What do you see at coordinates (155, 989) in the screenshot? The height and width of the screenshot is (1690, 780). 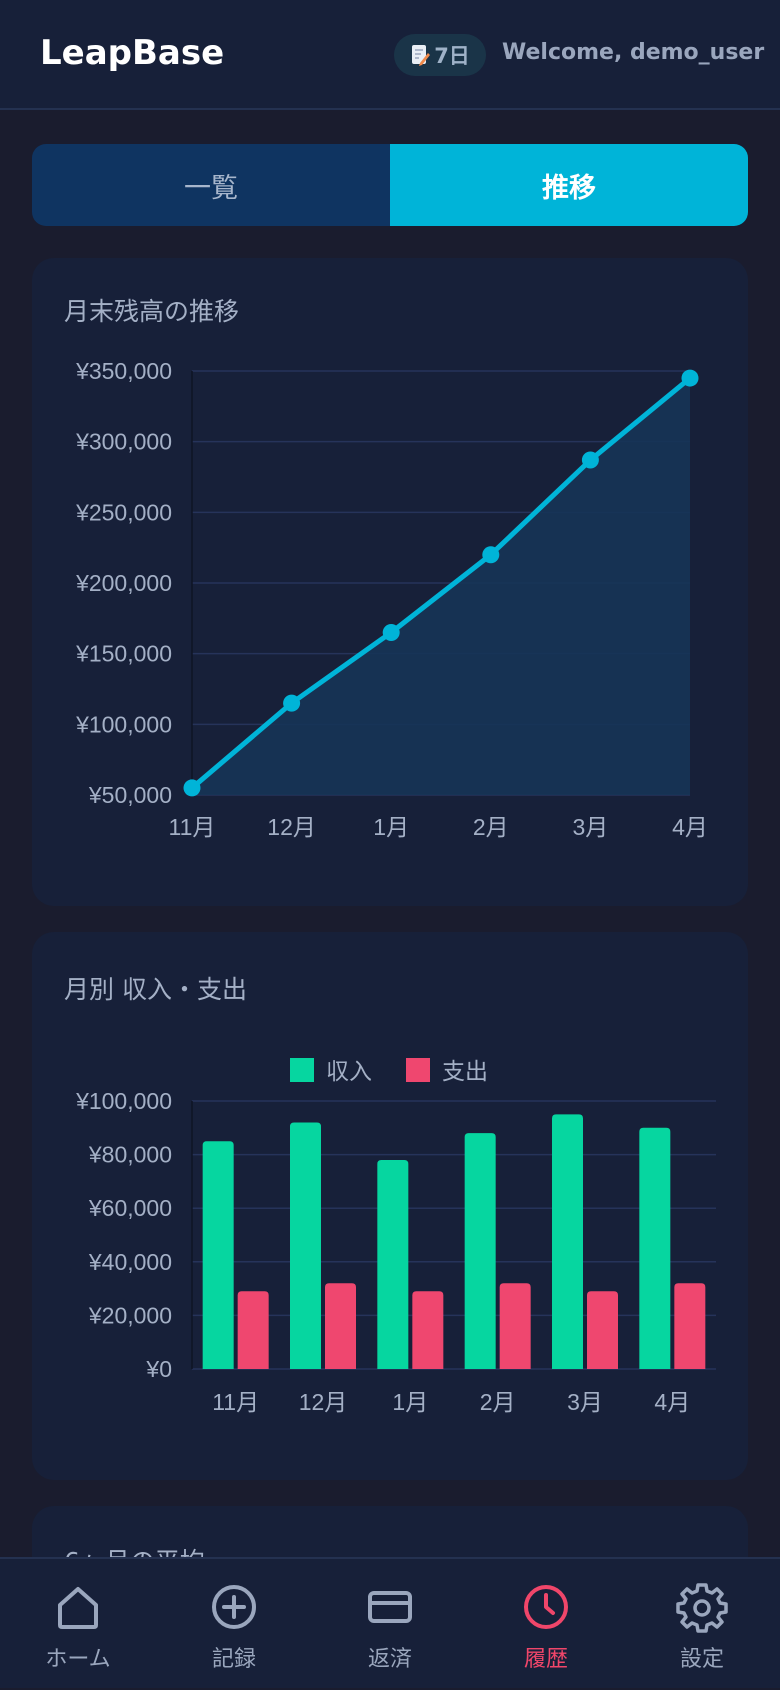 I see `income-expense-card-title: 月別 収入・支出` at bounding box center [155, 989].